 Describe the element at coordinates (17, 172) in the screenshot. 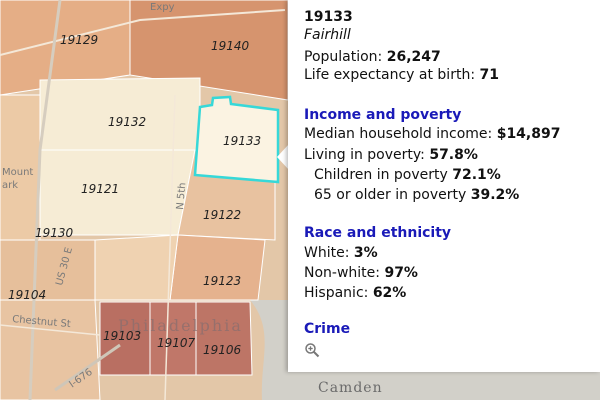

I see `mount-label: Mount` at that location.